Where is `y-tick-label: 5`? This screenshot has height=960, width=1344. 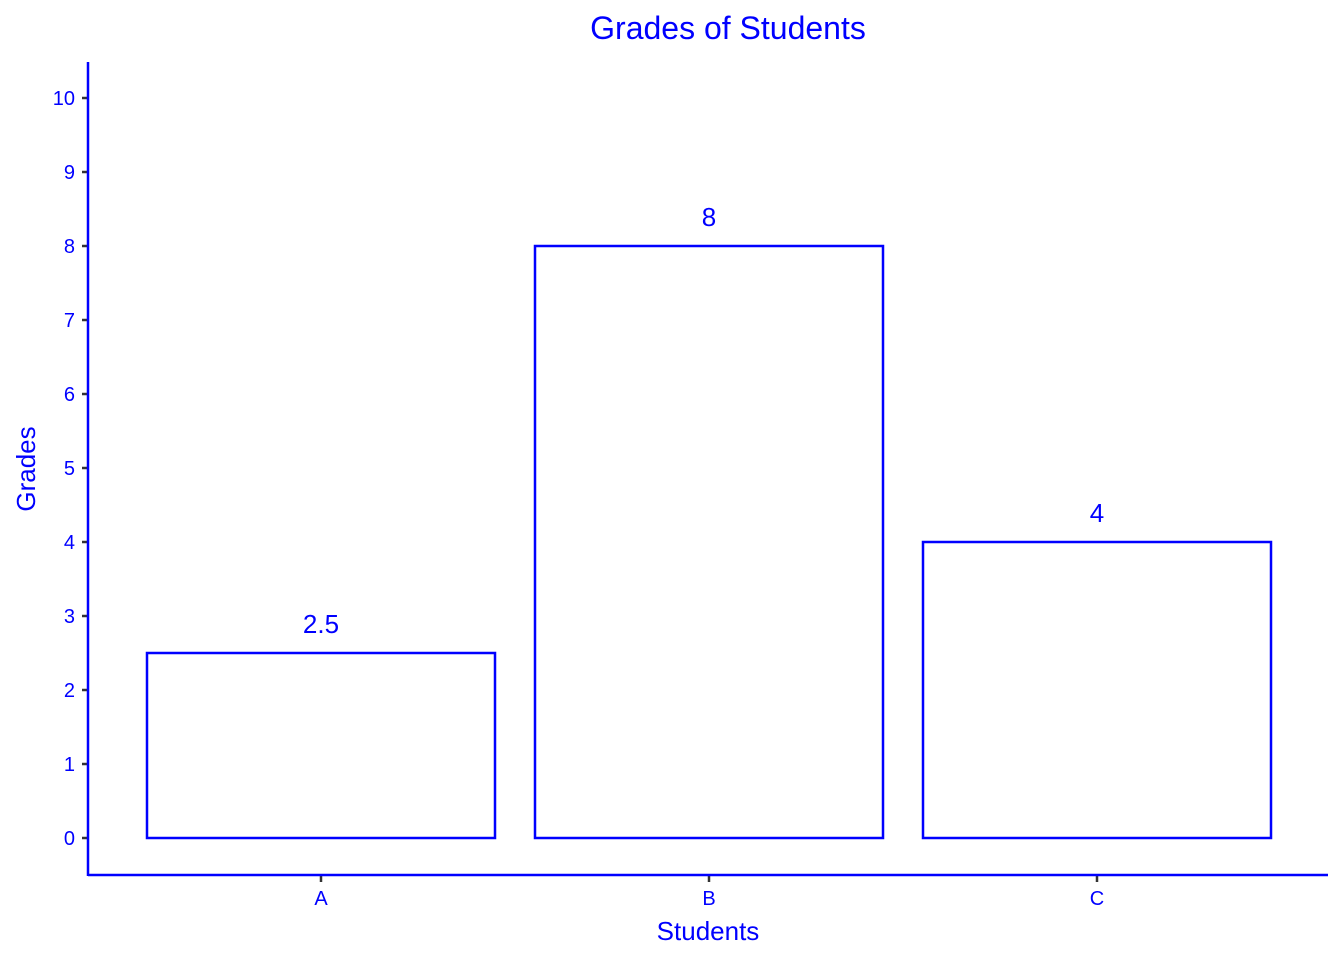
y-tick-label: 5 is located at coordinates (69, 469).